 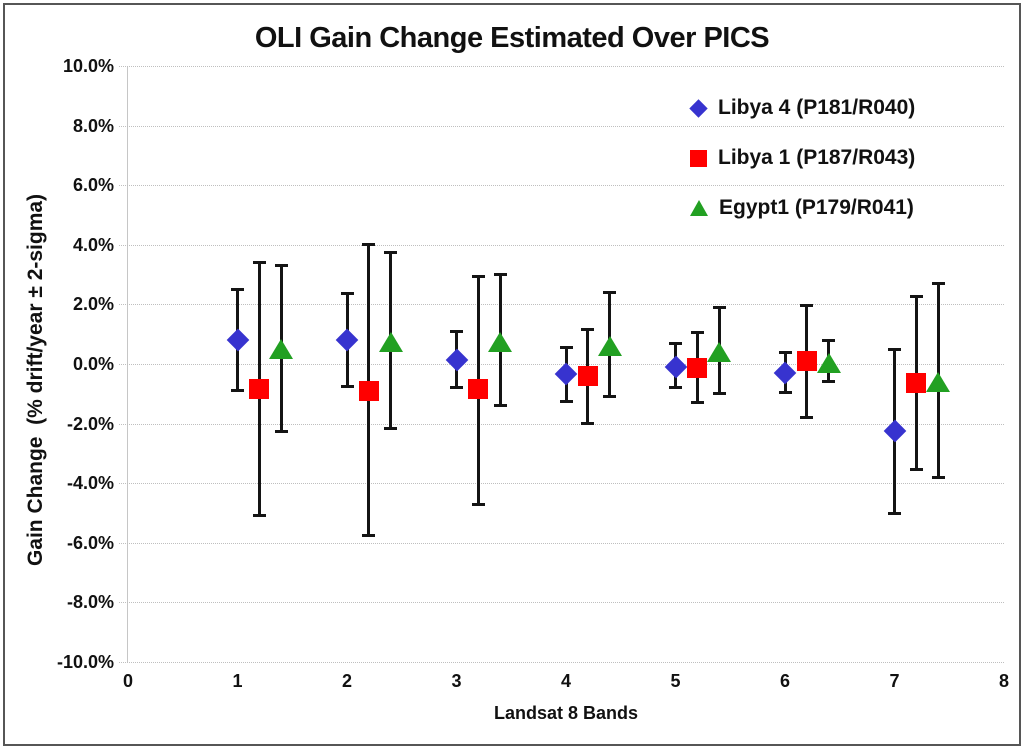 What do you see at coordinates (784, 681) in the screenshot?
I see `x-tick-label: 6` at bounding box center [784, 681].